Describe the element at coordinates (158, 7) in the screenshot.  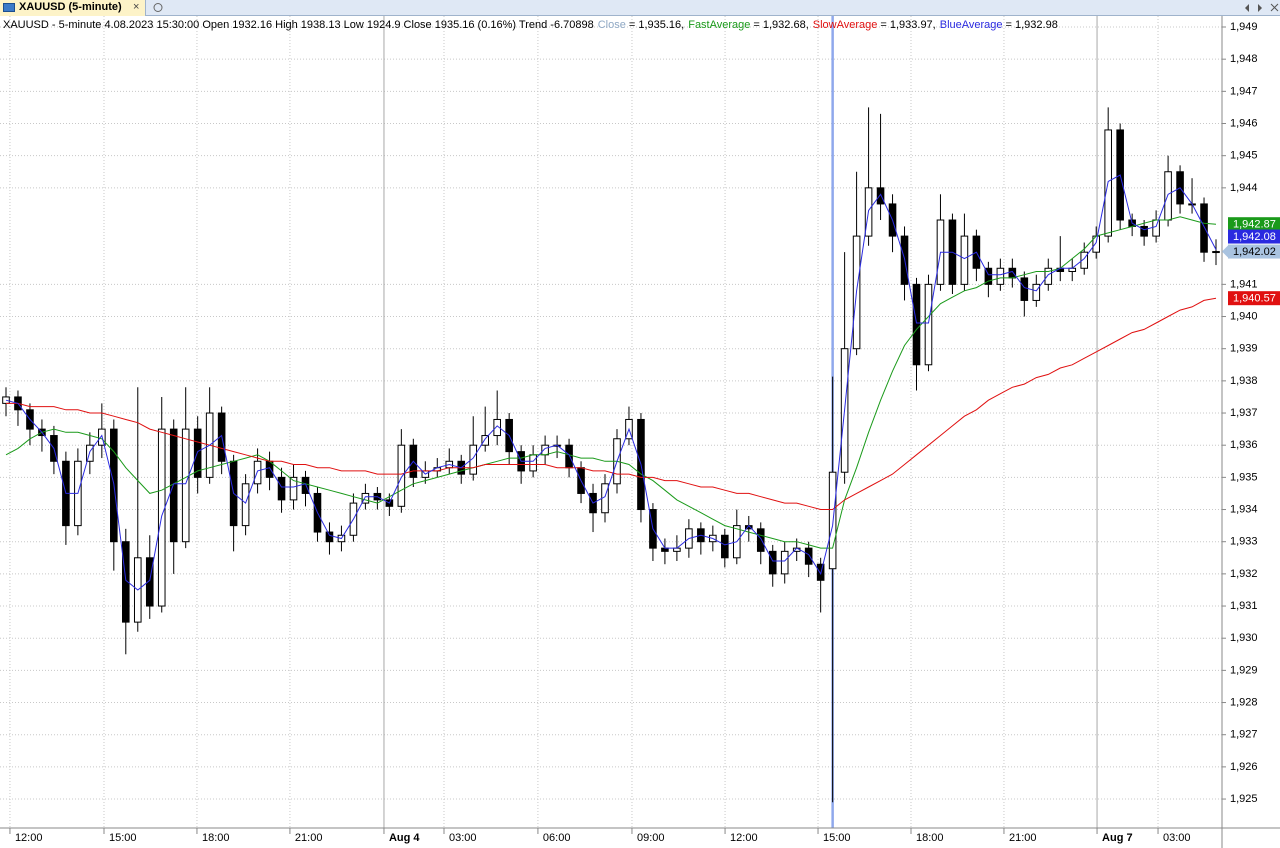
I see `new-tab-icon` at that location.